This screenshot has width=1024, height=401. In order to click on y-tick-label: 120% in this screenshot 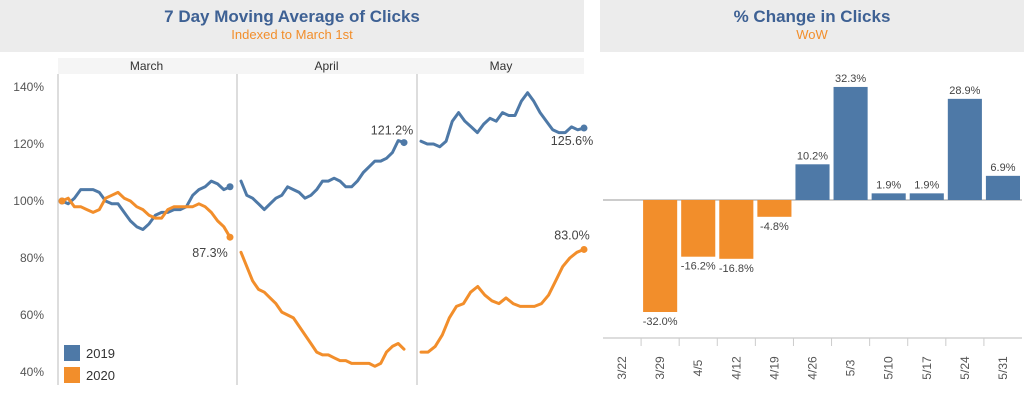, I will do `click(28, 144)`.